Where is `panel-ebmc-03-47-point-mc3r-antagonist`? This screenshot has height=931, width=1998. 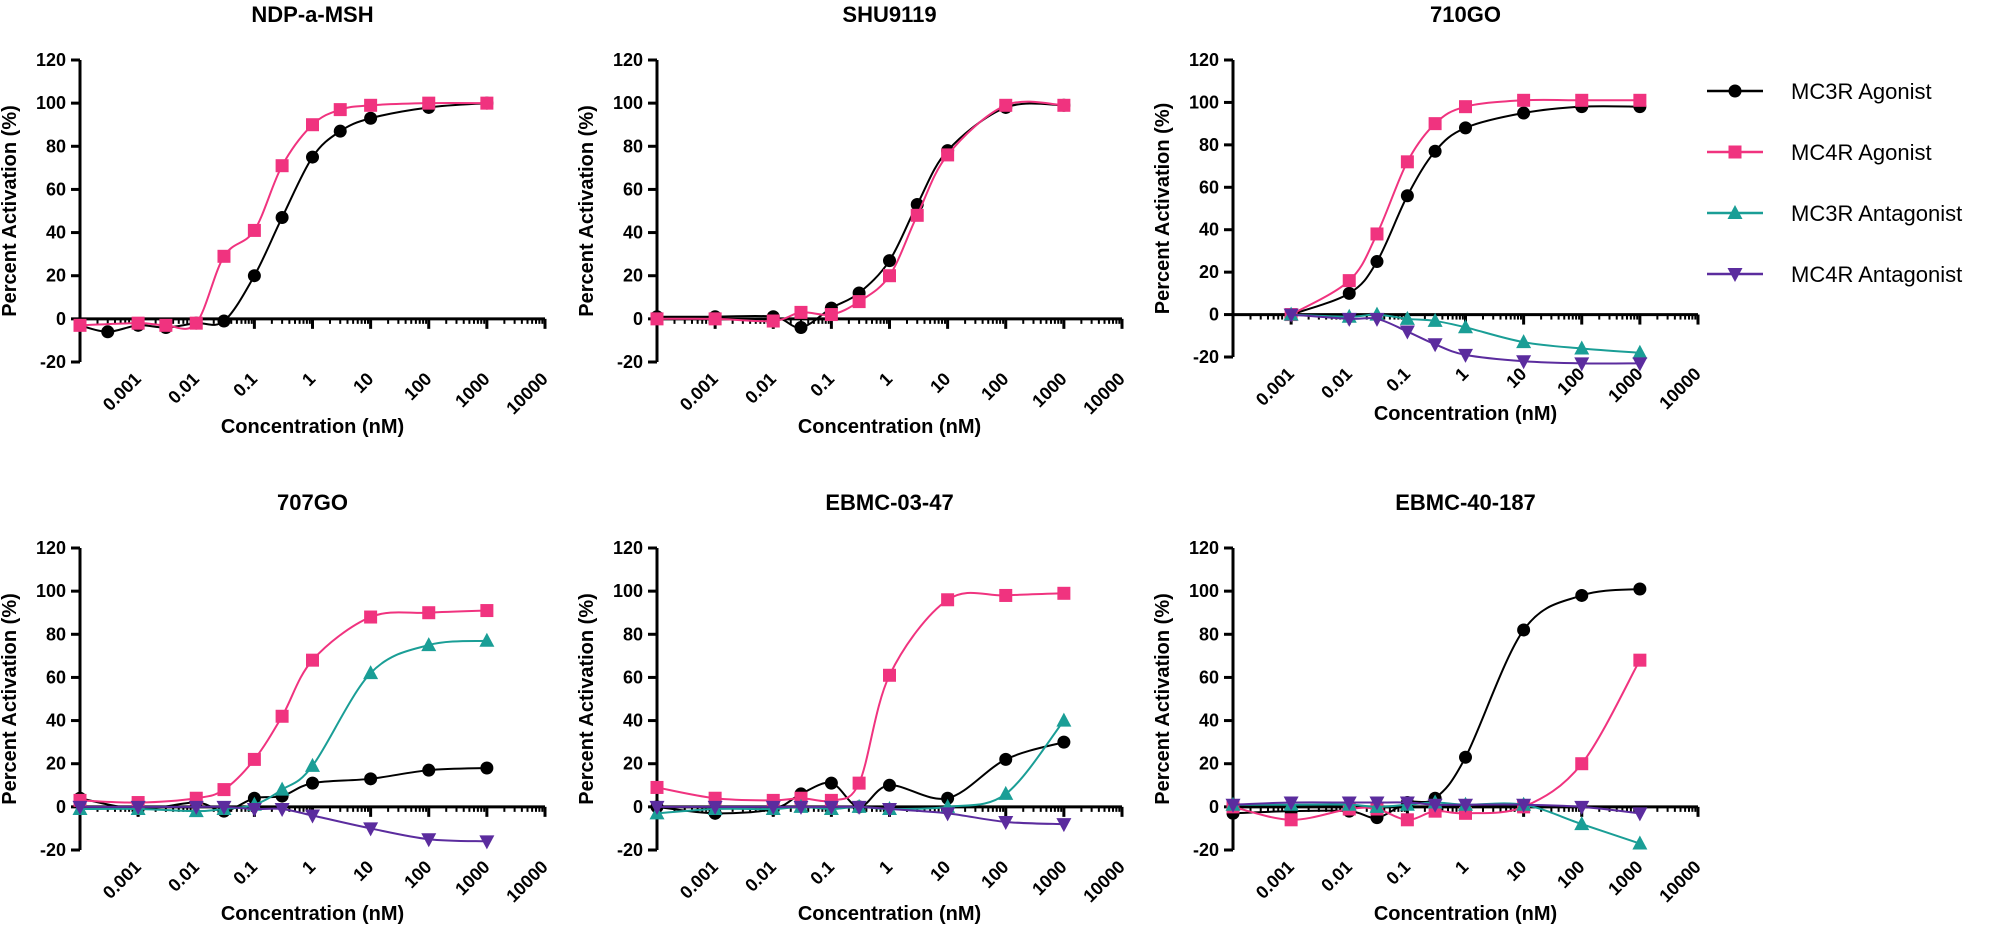 panel-ebmc-03-47-point-mc3r-antagonist is located at coordinates (1064, 719).